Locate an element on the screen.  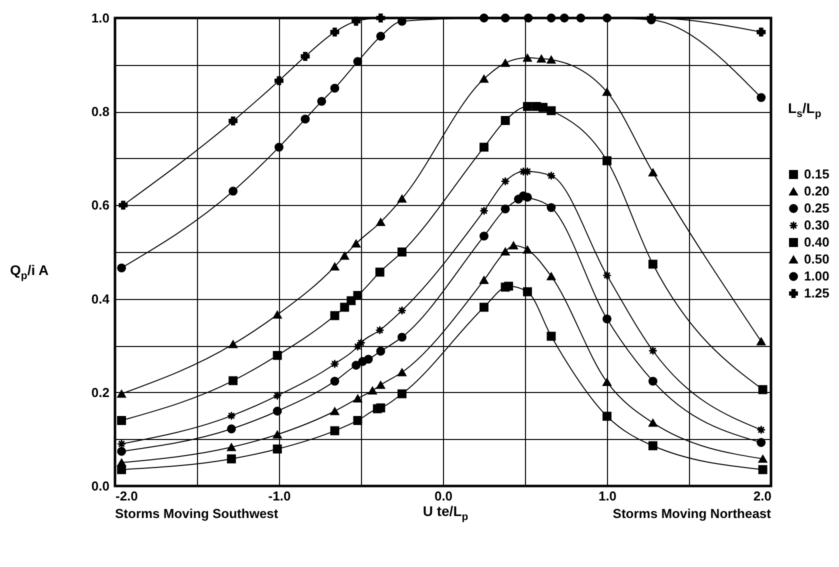
x-tick-label: 2.0 is located at coordinates (762, 496).